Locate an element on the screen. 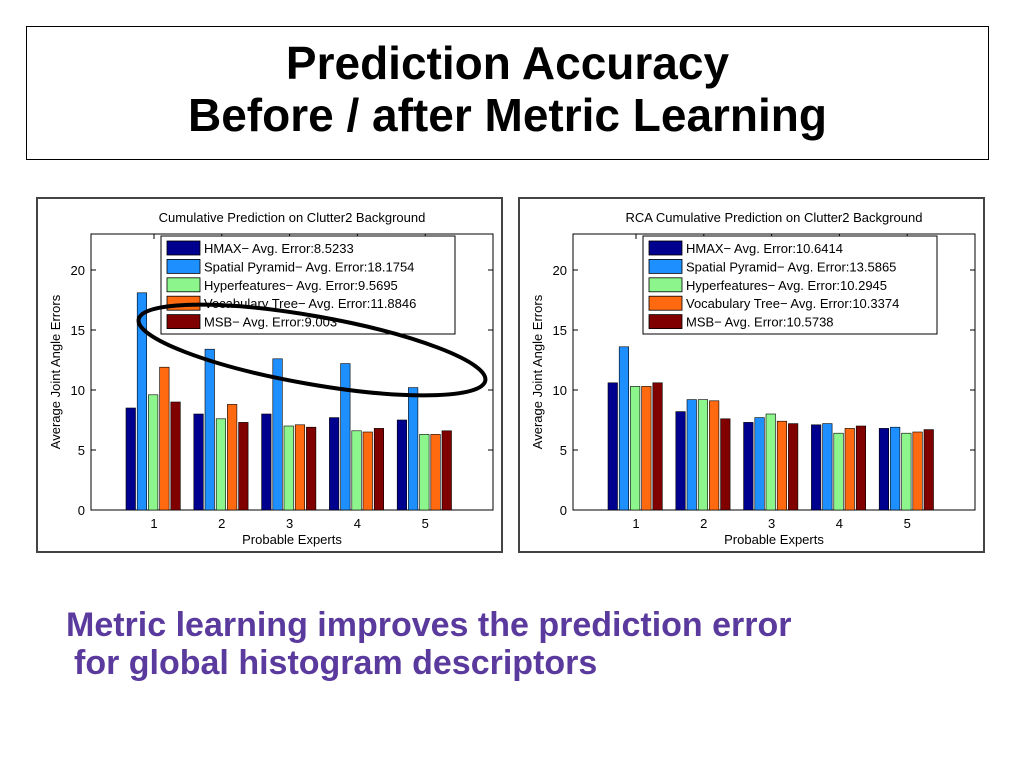 The image size is (1024, 768). slide-title-line-1: Prediction Accuracy is located at coordinates (507, 63).